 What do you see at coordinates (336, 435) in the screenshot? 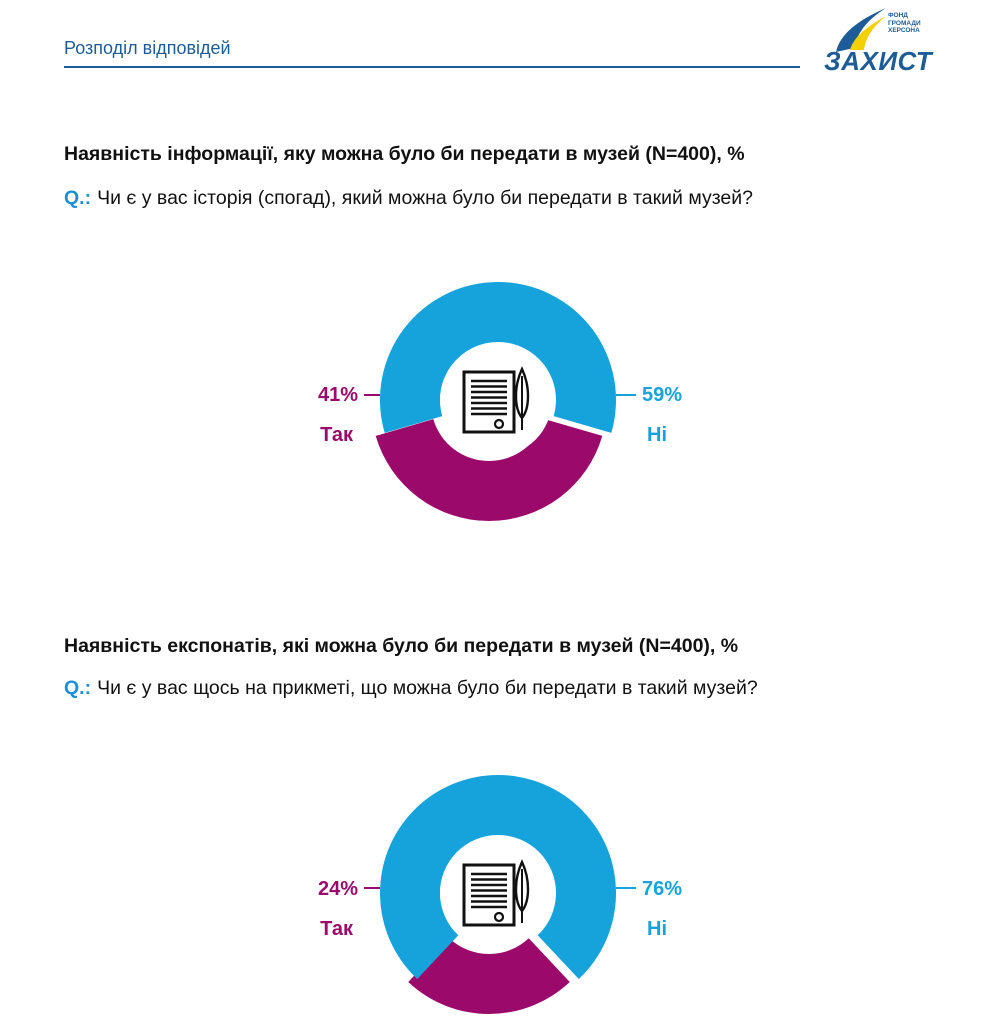
I see `chart-1-yes-label: Так` at bounding box center [336, 435].